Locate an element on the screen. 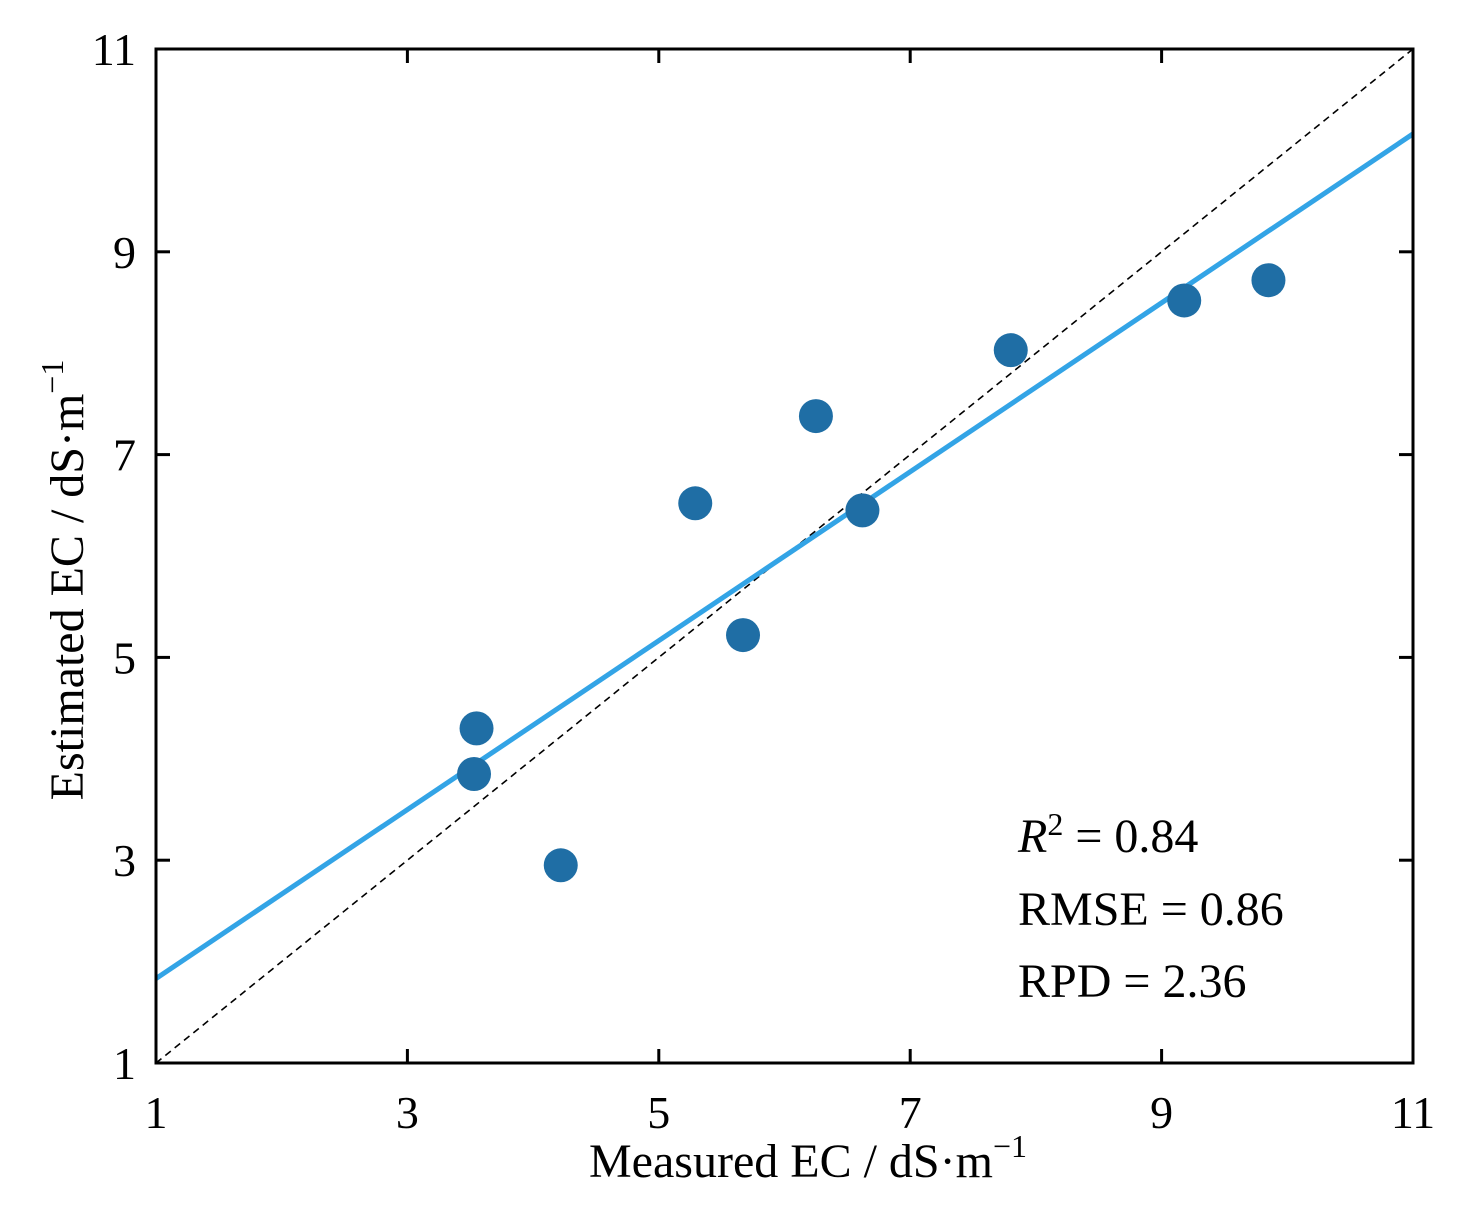  y-tick-label-7: 7 is located at coordinates (124, 455).